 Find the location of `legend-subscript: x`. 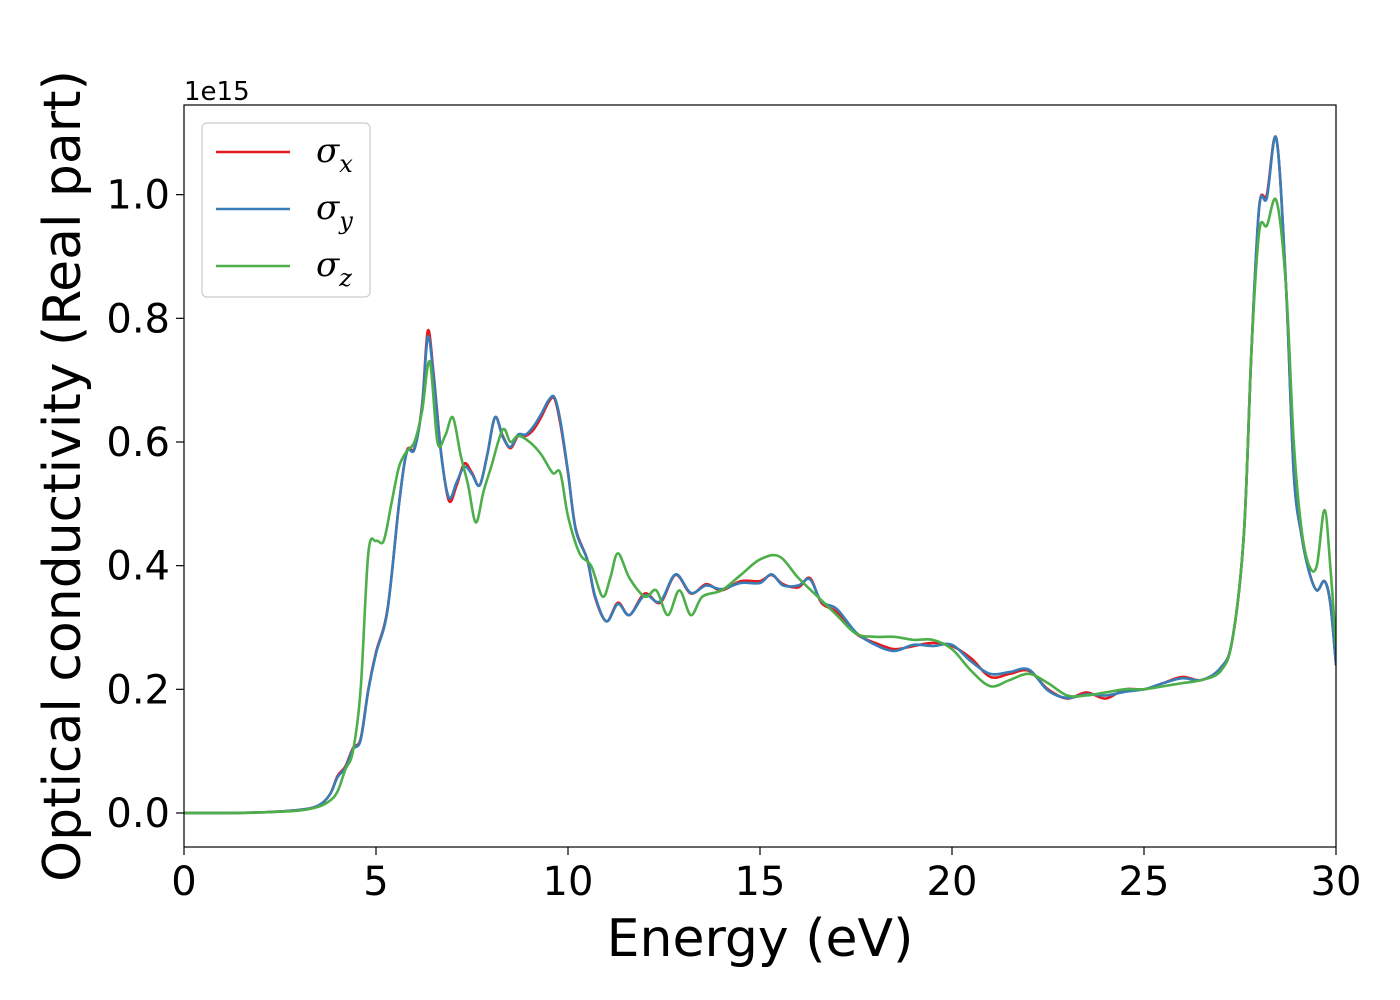

legend-subscript: x is located at coordinates (346, 164).